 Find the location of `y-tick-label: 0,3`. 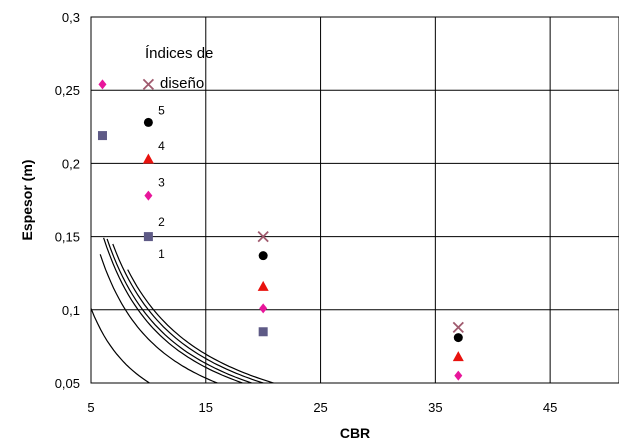

y-tick-label: 0,3 is located at coordinates (71, 17).